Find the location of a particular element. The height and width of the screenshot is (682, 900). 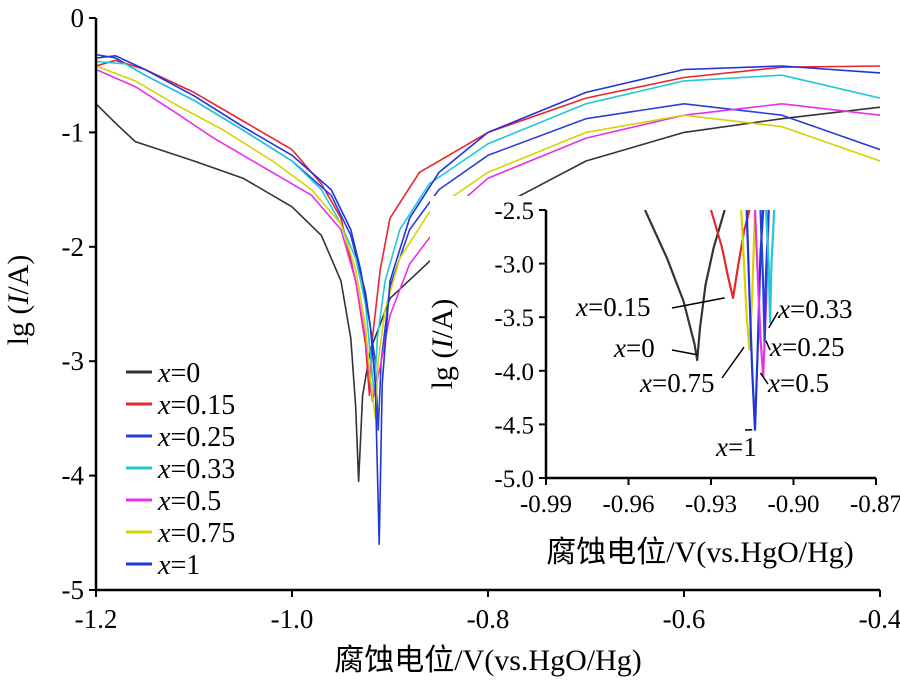

inset-y-tick-label-2: -3.5 is located at coordinates (514, 318).